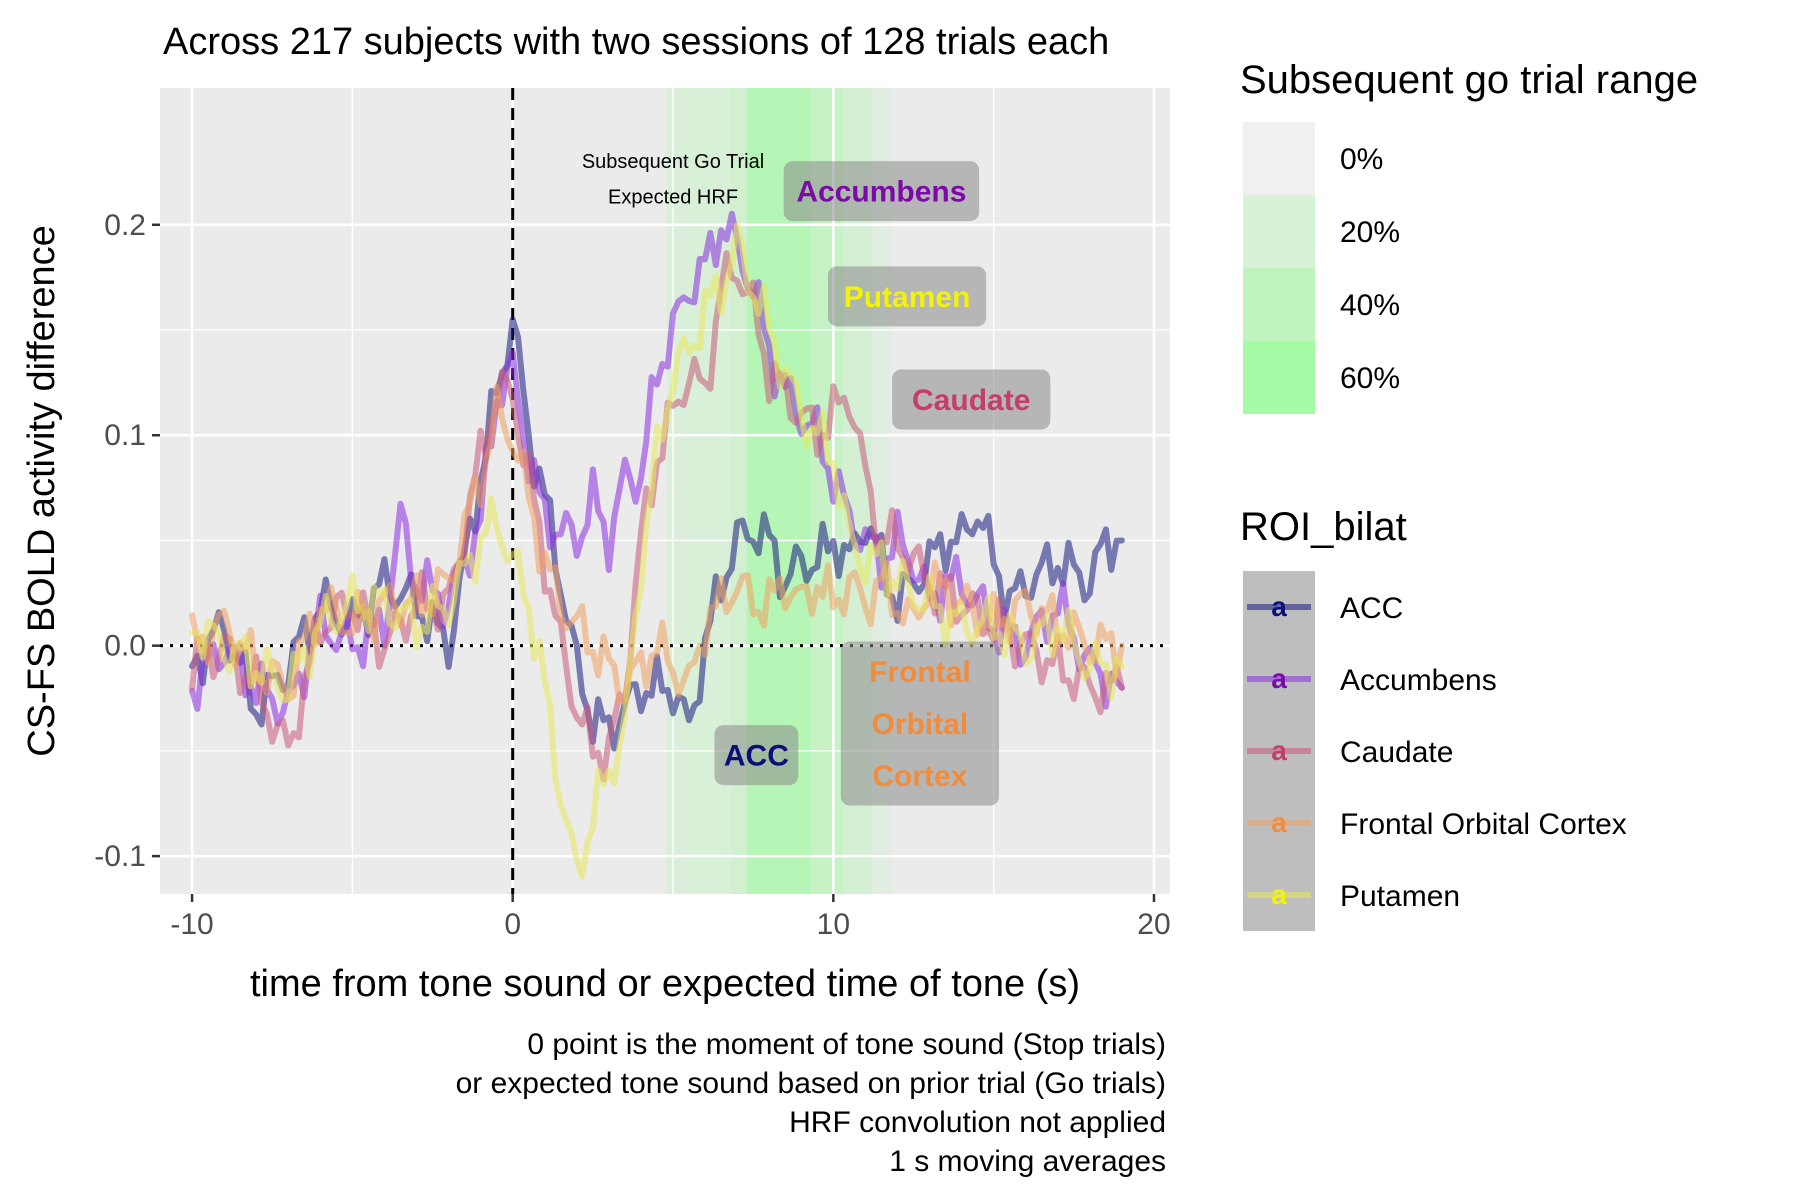 The width and height of the screenshot is (1800, 1200). I want to click on legend-go-label: 0%, so click(1361, 159).